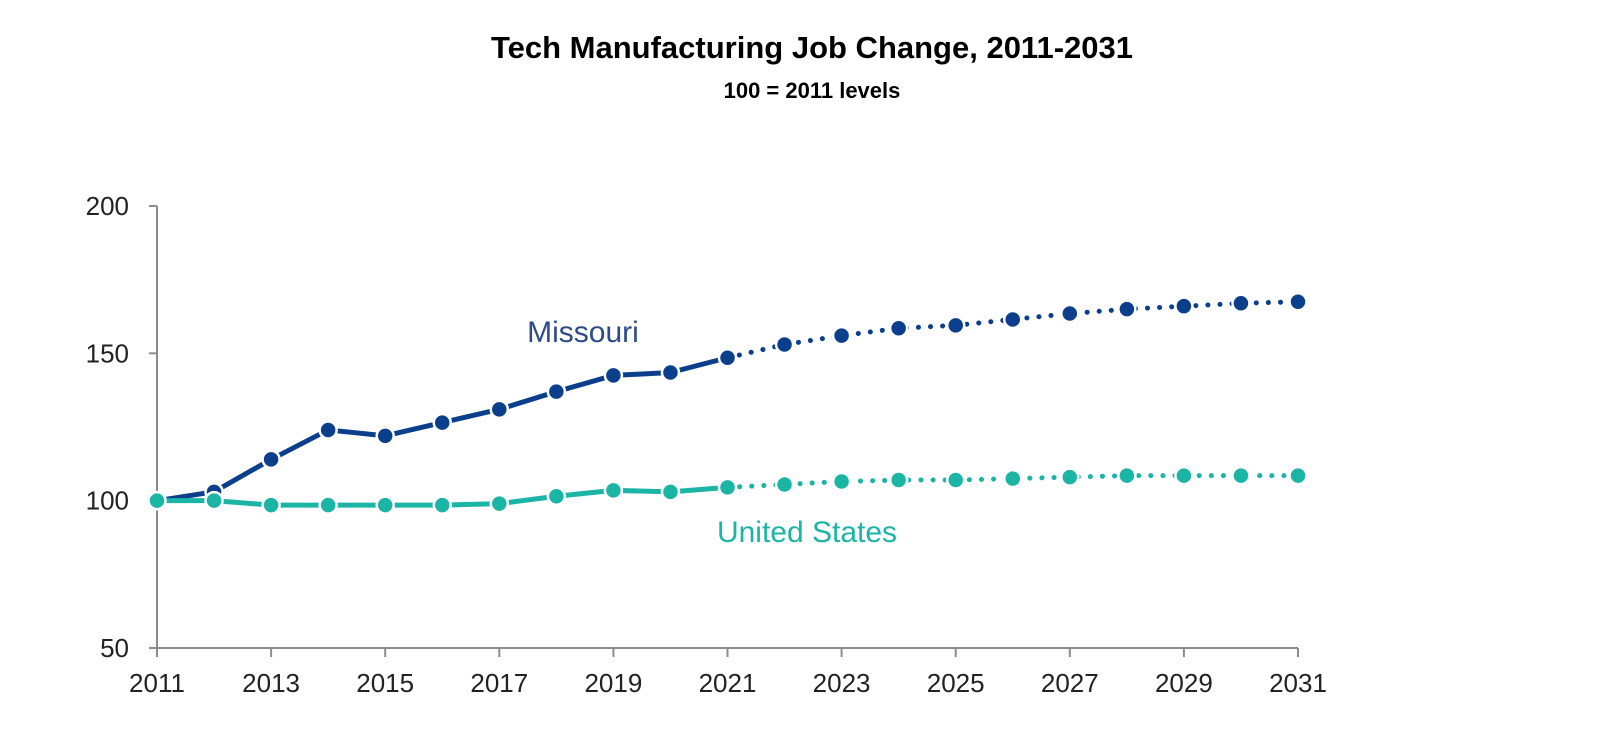 This screenshot has height=741, width=1624. I want to click on data-point-united-states-2014, so click(328, 505).